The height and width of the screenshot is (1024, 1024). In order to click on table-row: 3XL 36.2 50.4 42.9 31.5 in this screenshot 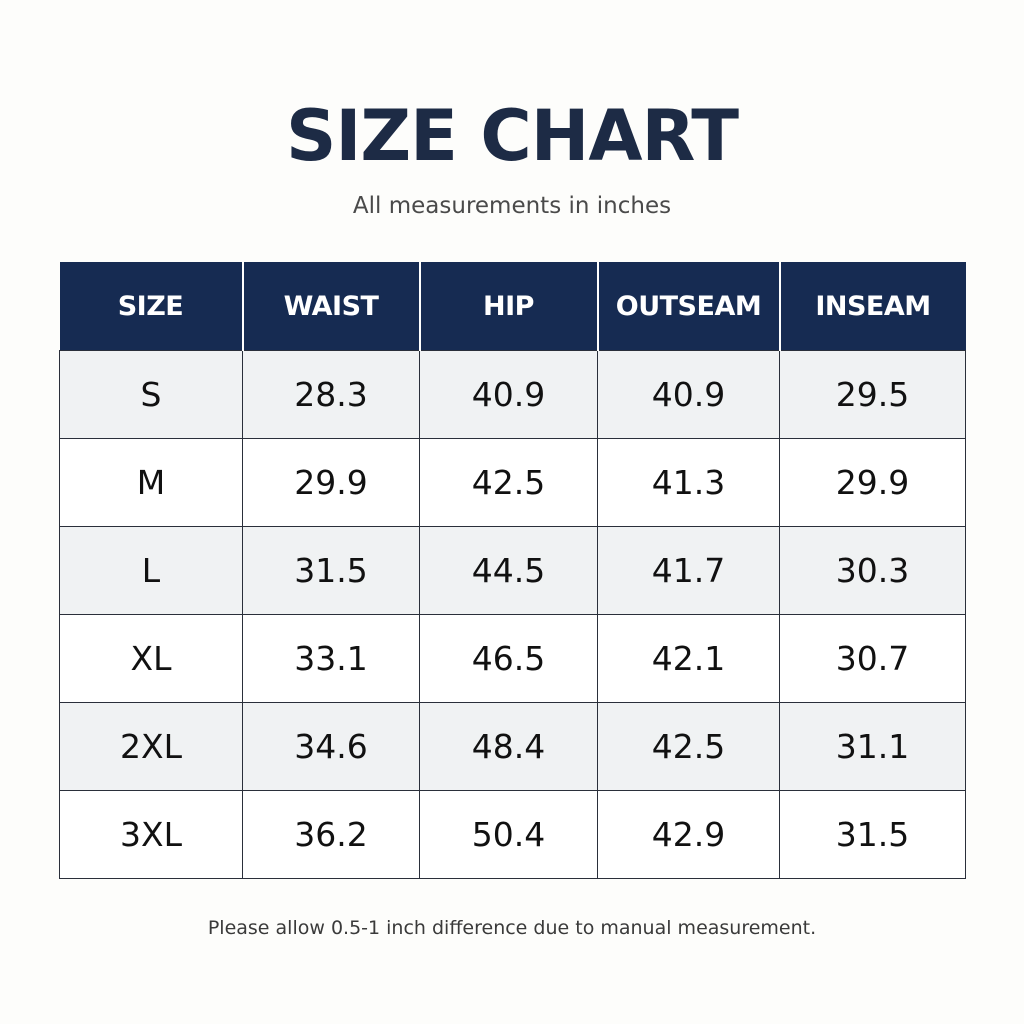, I will do `click(512, 834)`.